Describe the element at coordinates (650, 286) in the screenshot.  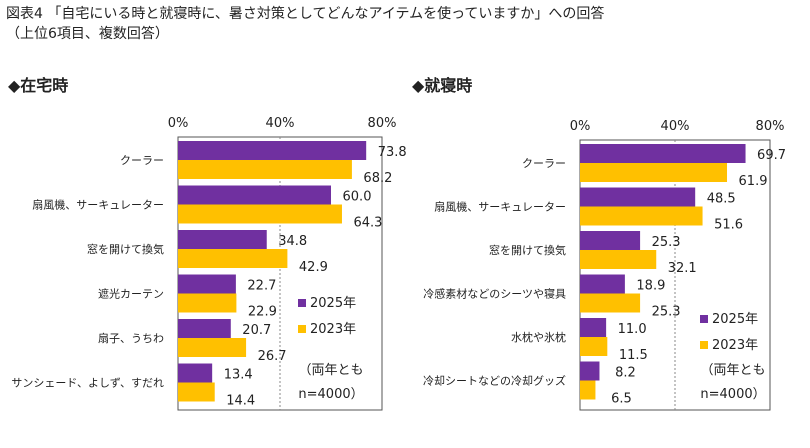
I see `sleep-value-label-2025: 18.9` at that location.